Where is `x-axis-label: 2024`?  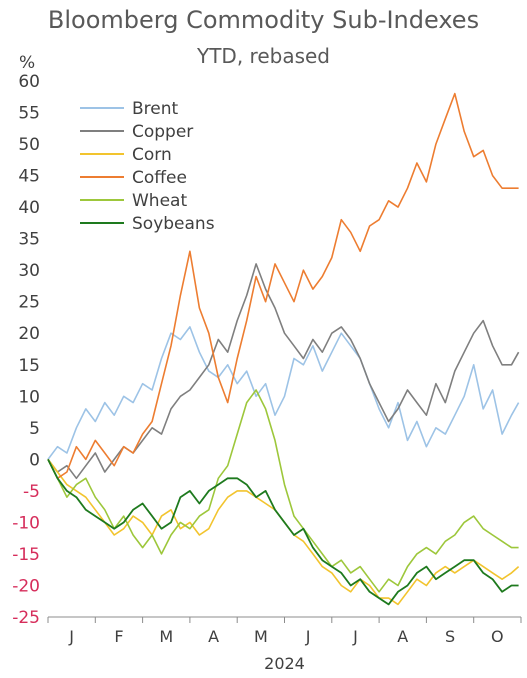 x-axis-label: 2024 is located at coordinates (284, 663).